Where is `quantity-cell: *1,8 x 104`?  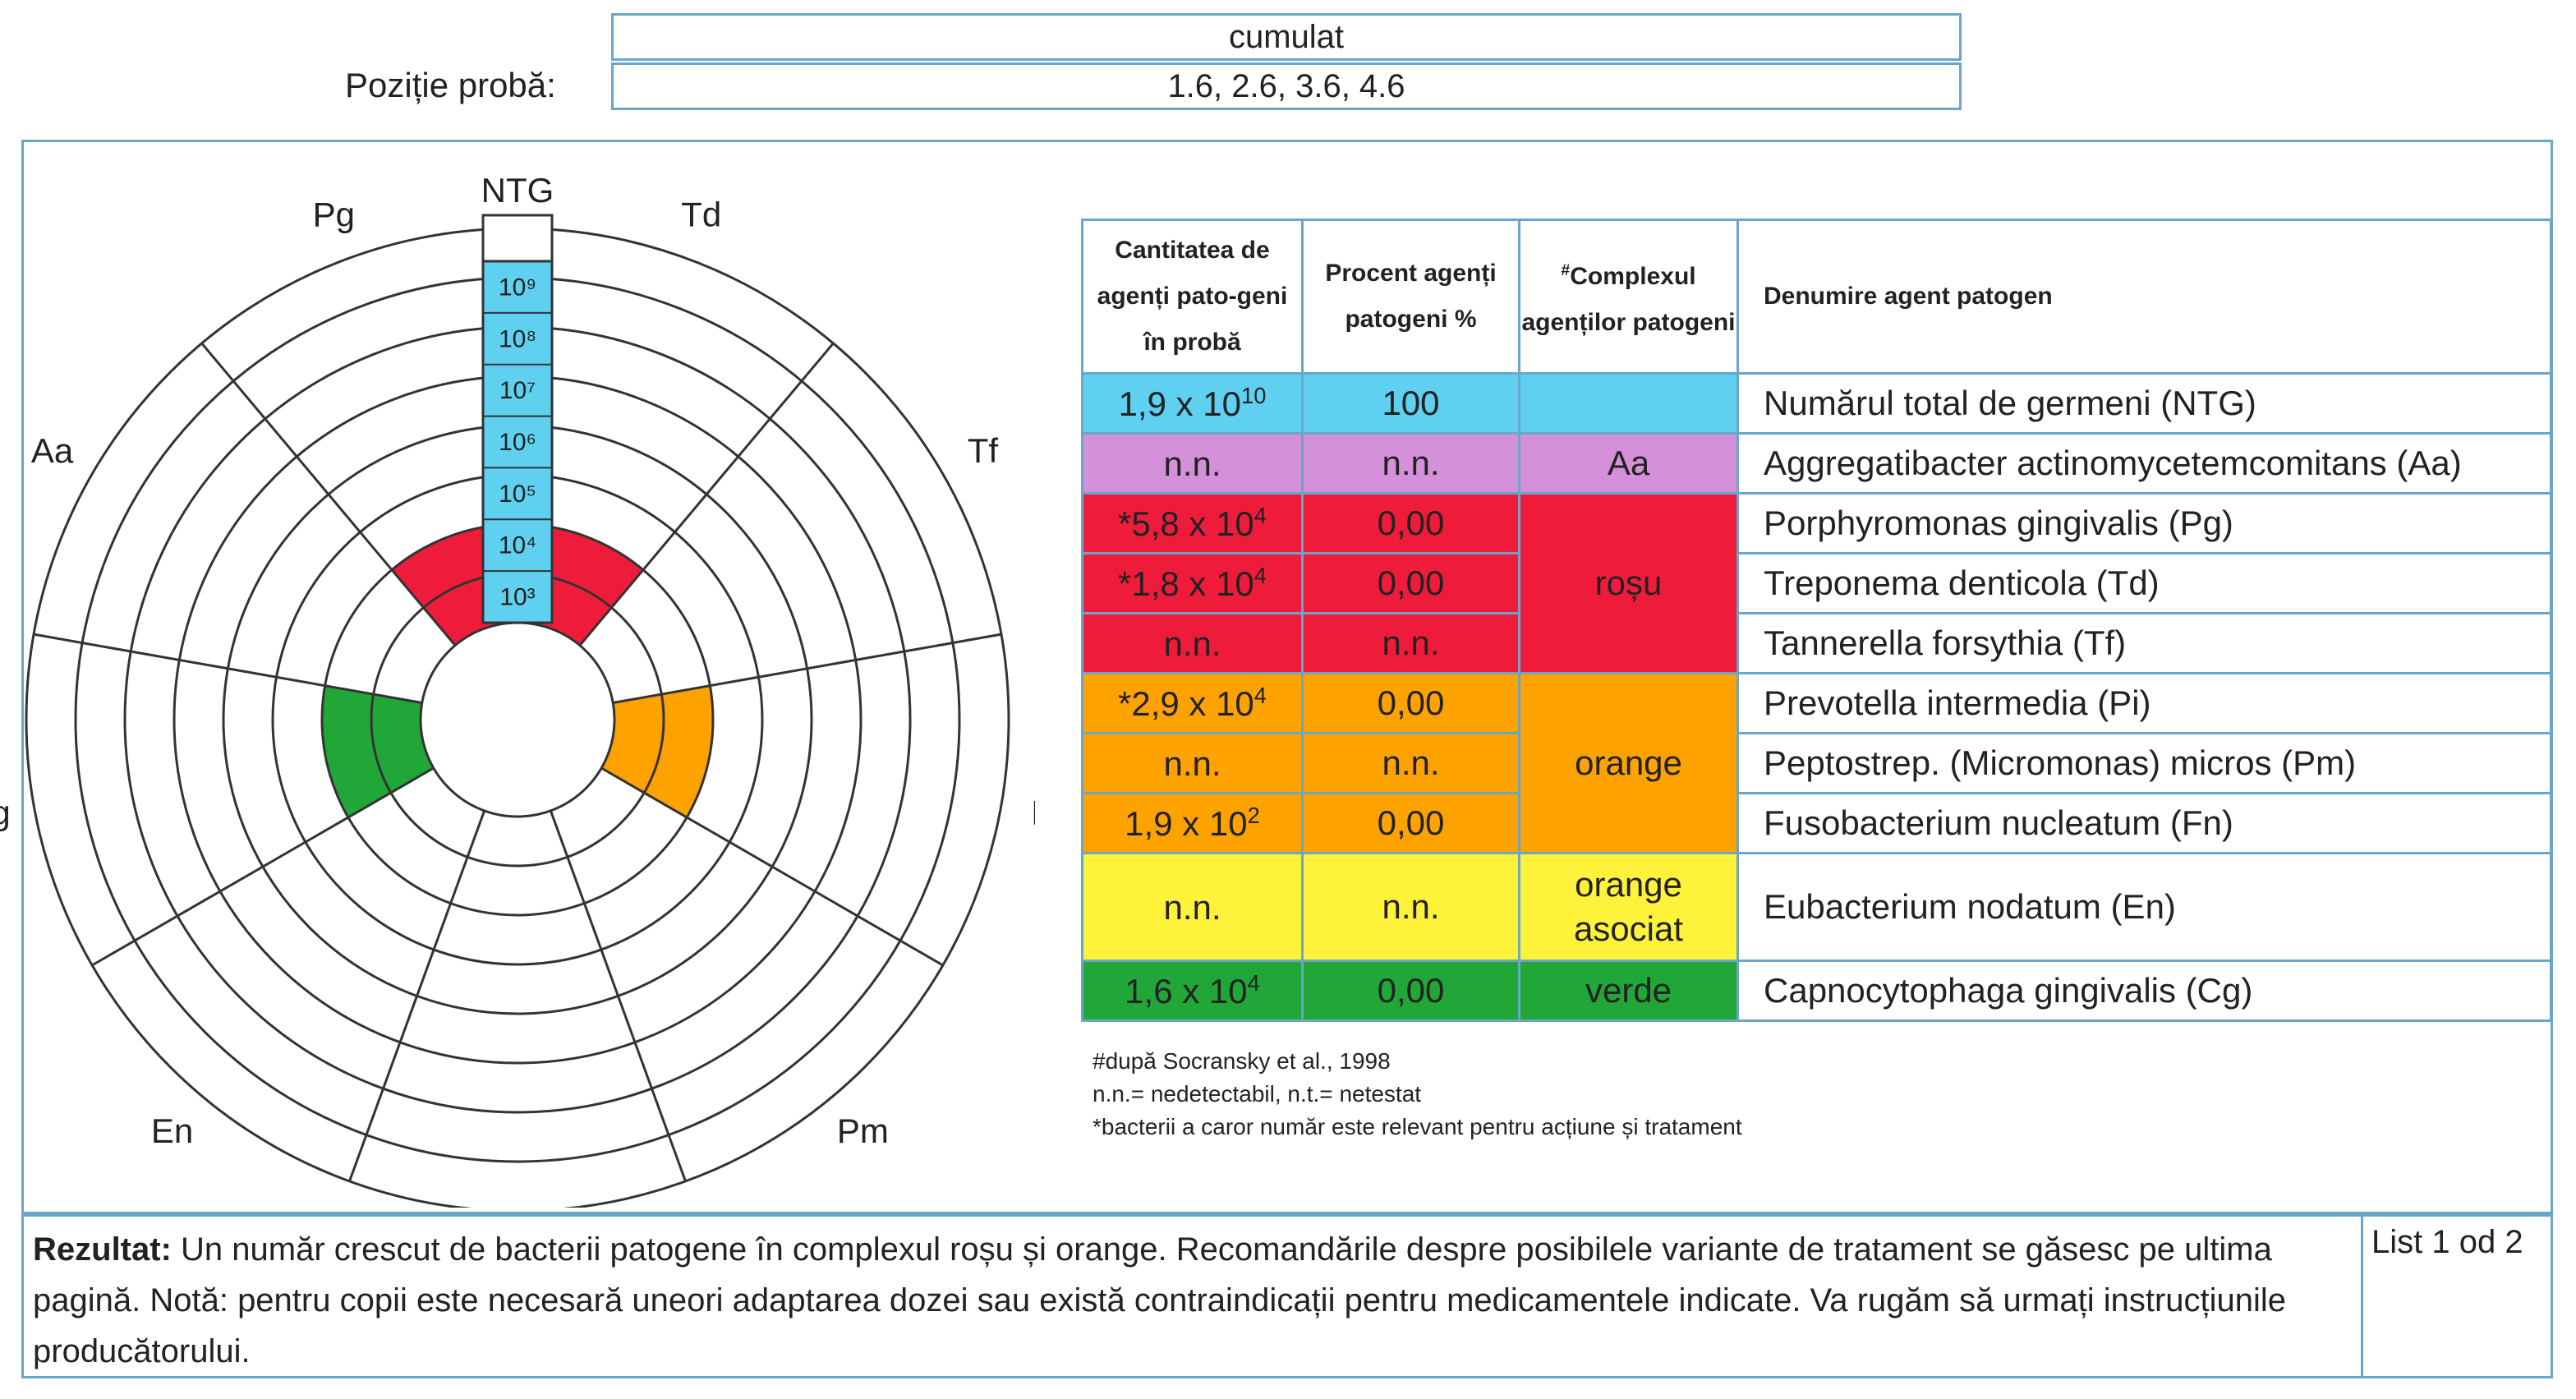
quantity-cell: *1,8 x 104 is located at coordinates (1192, 583).